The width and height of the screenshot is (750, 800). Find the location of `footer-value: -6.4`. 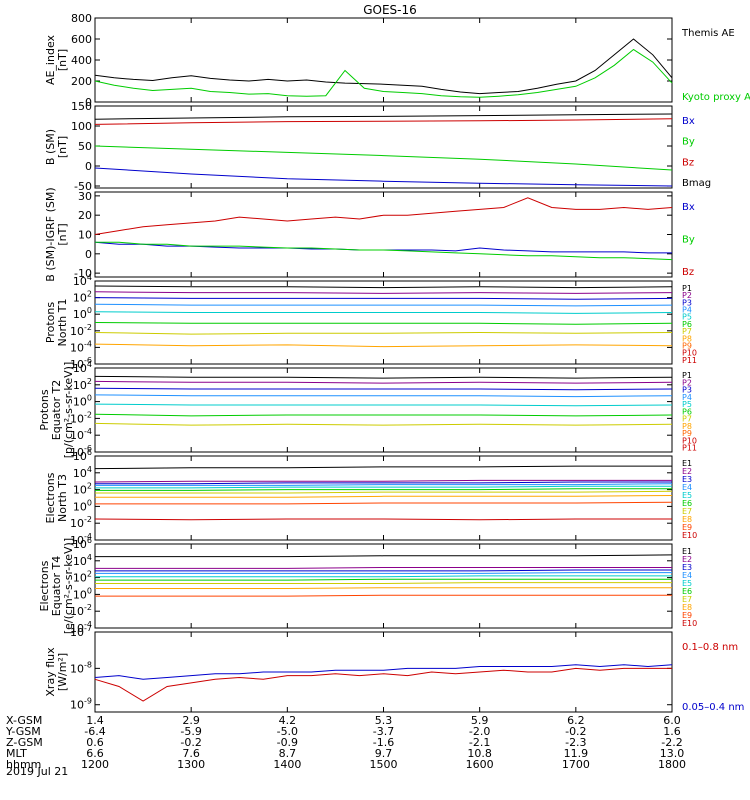

footer-value: -6.4 is located at coordinates (94, 731).